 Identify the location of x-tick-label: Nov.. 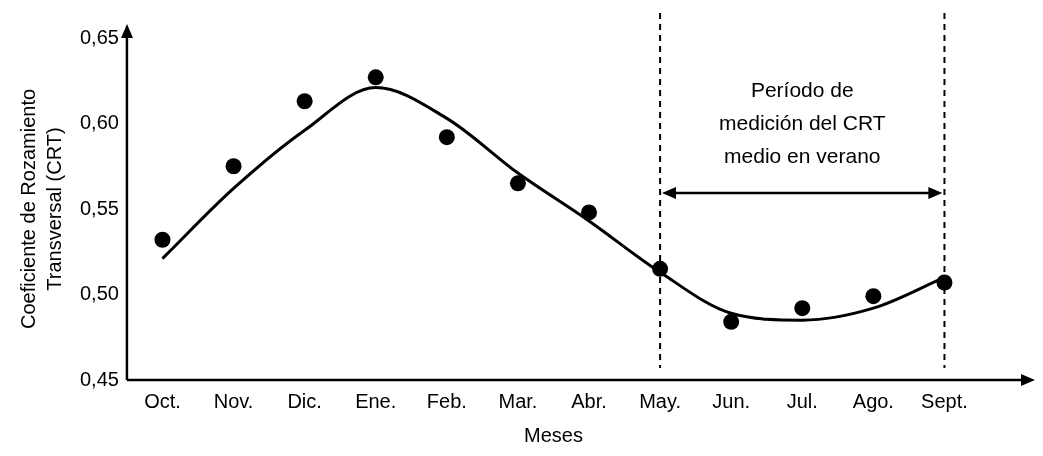
(233, 400).